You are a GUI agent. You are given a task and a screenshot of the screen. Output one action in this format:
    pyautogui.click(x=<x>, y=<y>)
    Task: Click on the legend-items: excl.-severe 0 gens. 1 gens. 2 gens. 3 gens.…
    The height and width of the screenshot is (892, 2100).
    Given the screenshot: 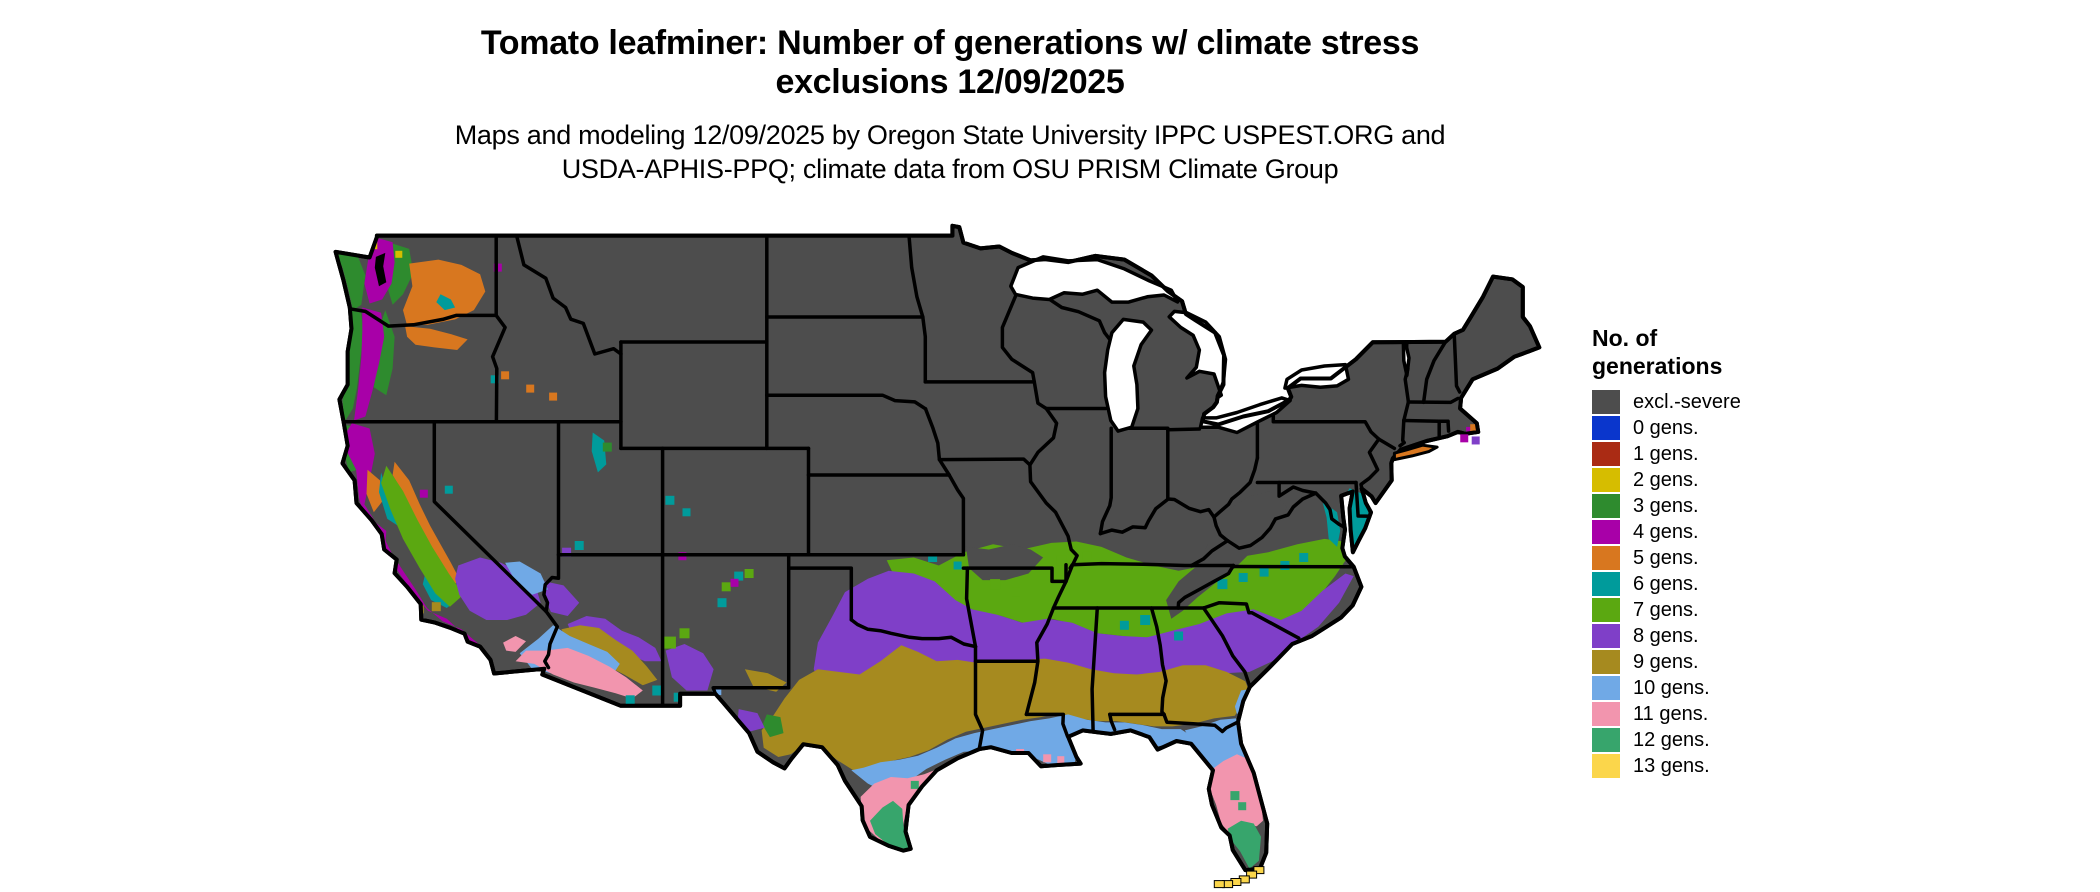 What is the action you would take?
    pyautogui.click(x=1702, y=584)
    